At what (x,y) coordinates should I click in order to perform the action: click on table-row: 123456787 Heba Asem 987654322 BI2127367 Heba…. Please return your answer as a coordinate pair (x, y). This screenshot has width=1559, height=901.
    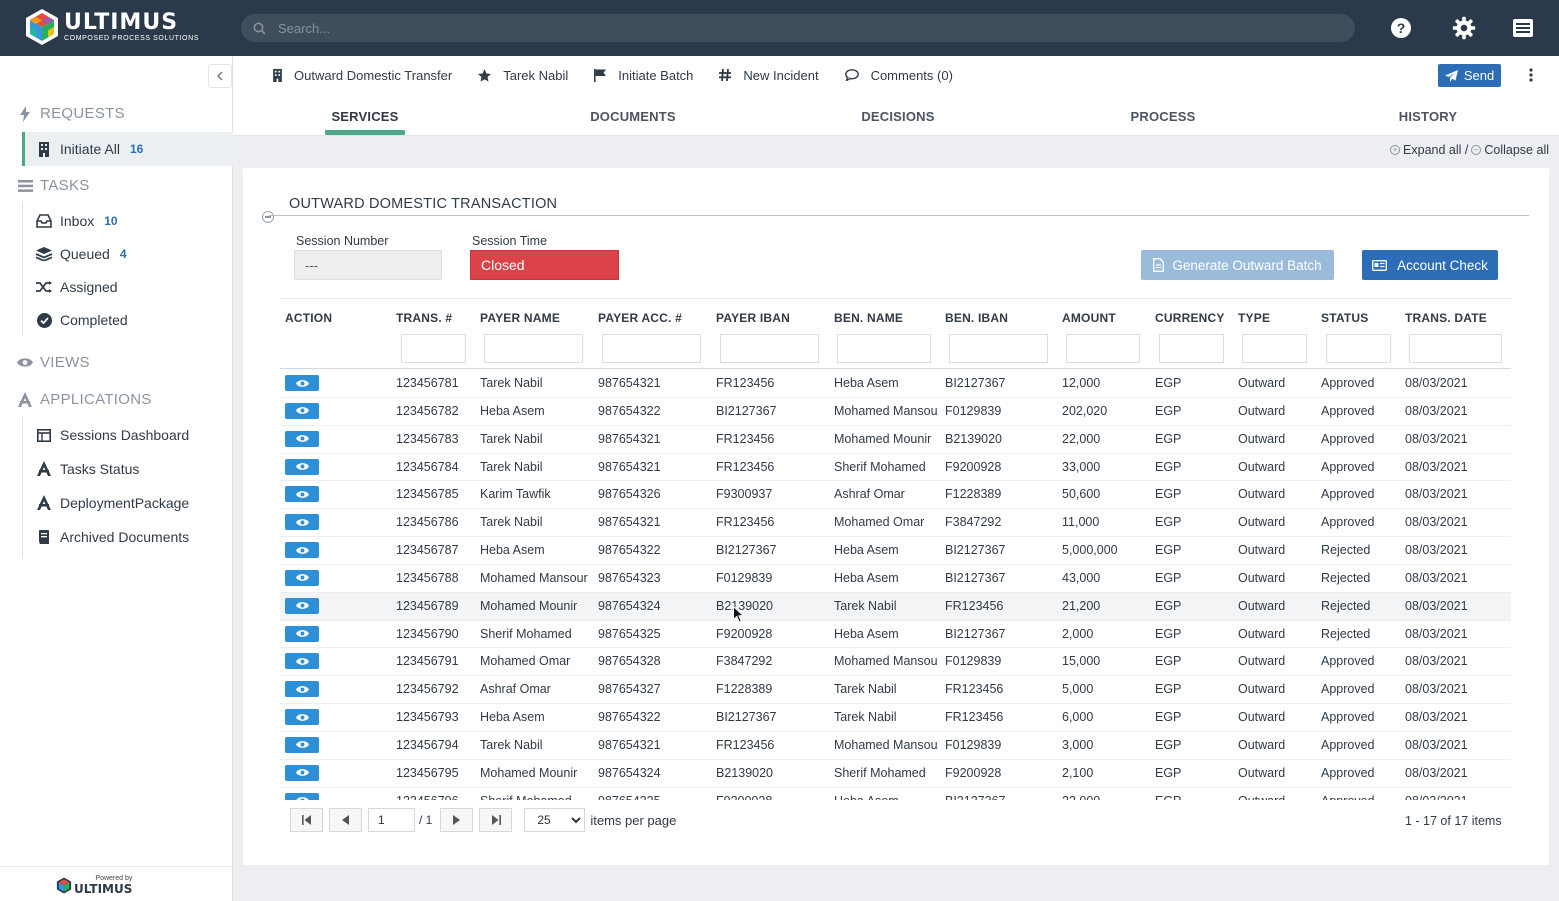
    Looking at the image, I should click on (895, 551).